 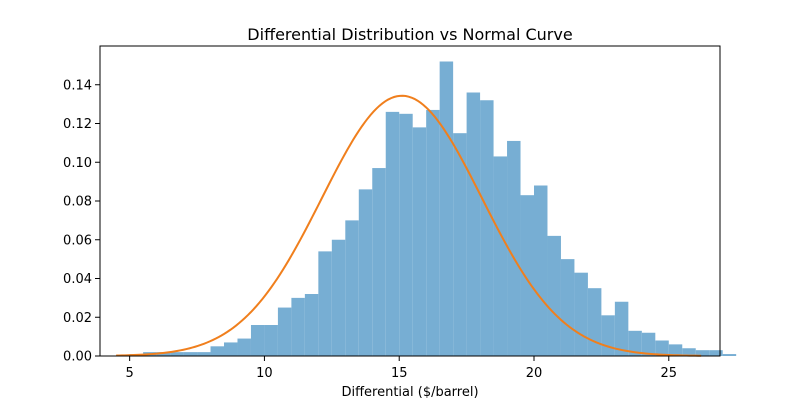 I want to click on y-tick-label: 0.12, so click(x=77, y=124).